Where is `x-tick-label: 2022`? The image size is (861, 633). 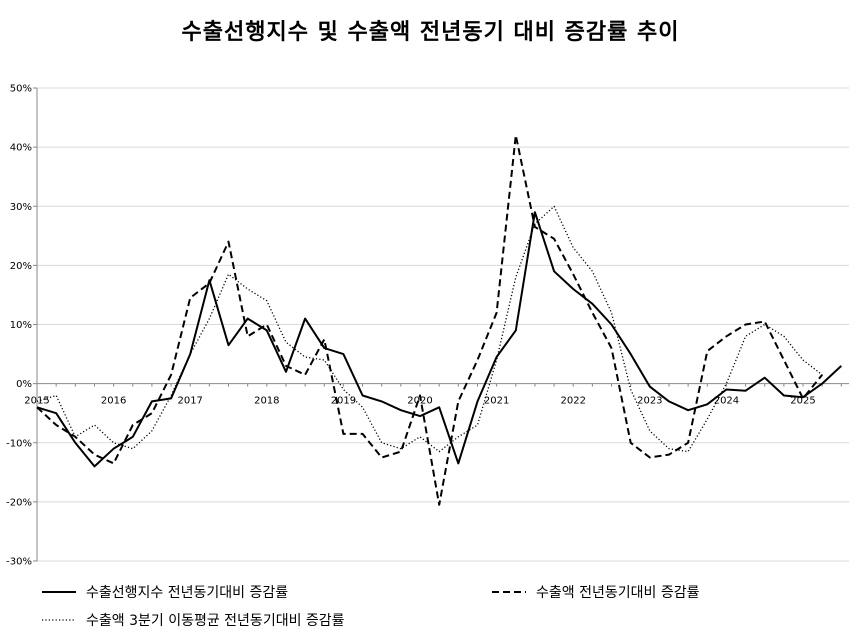
x-tick-label: 2022 is located at coordinates (572, 401).